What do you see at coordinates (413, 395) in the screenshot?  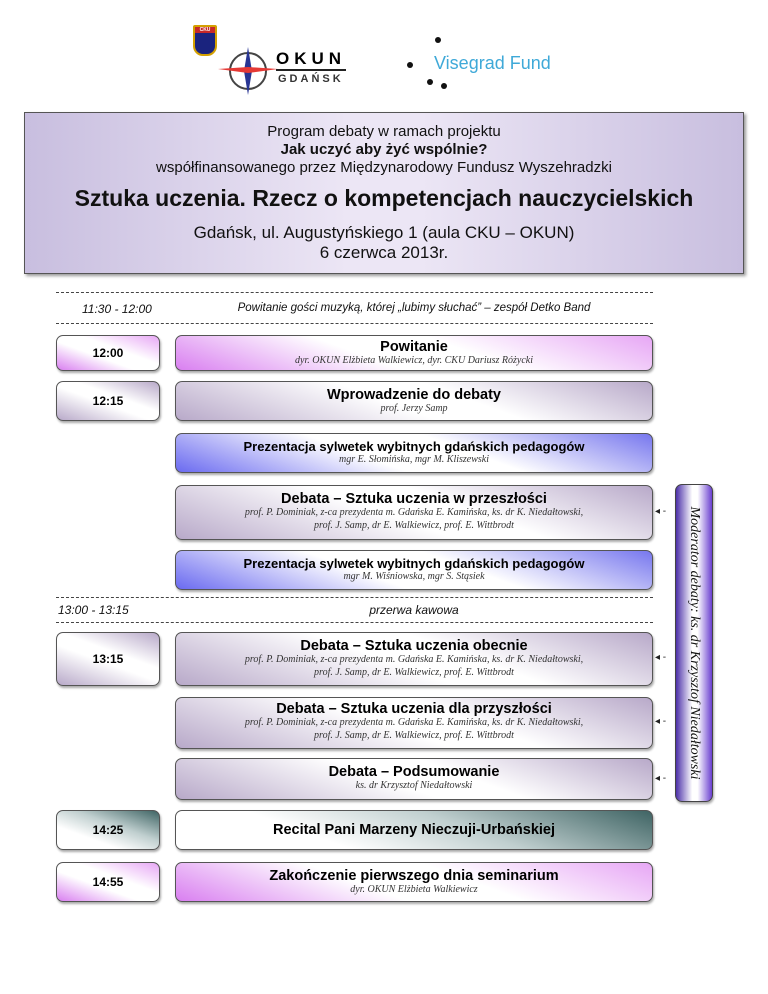 I see `event-title: Wprowadzenie do debaty` at bounding box center [413, 395].